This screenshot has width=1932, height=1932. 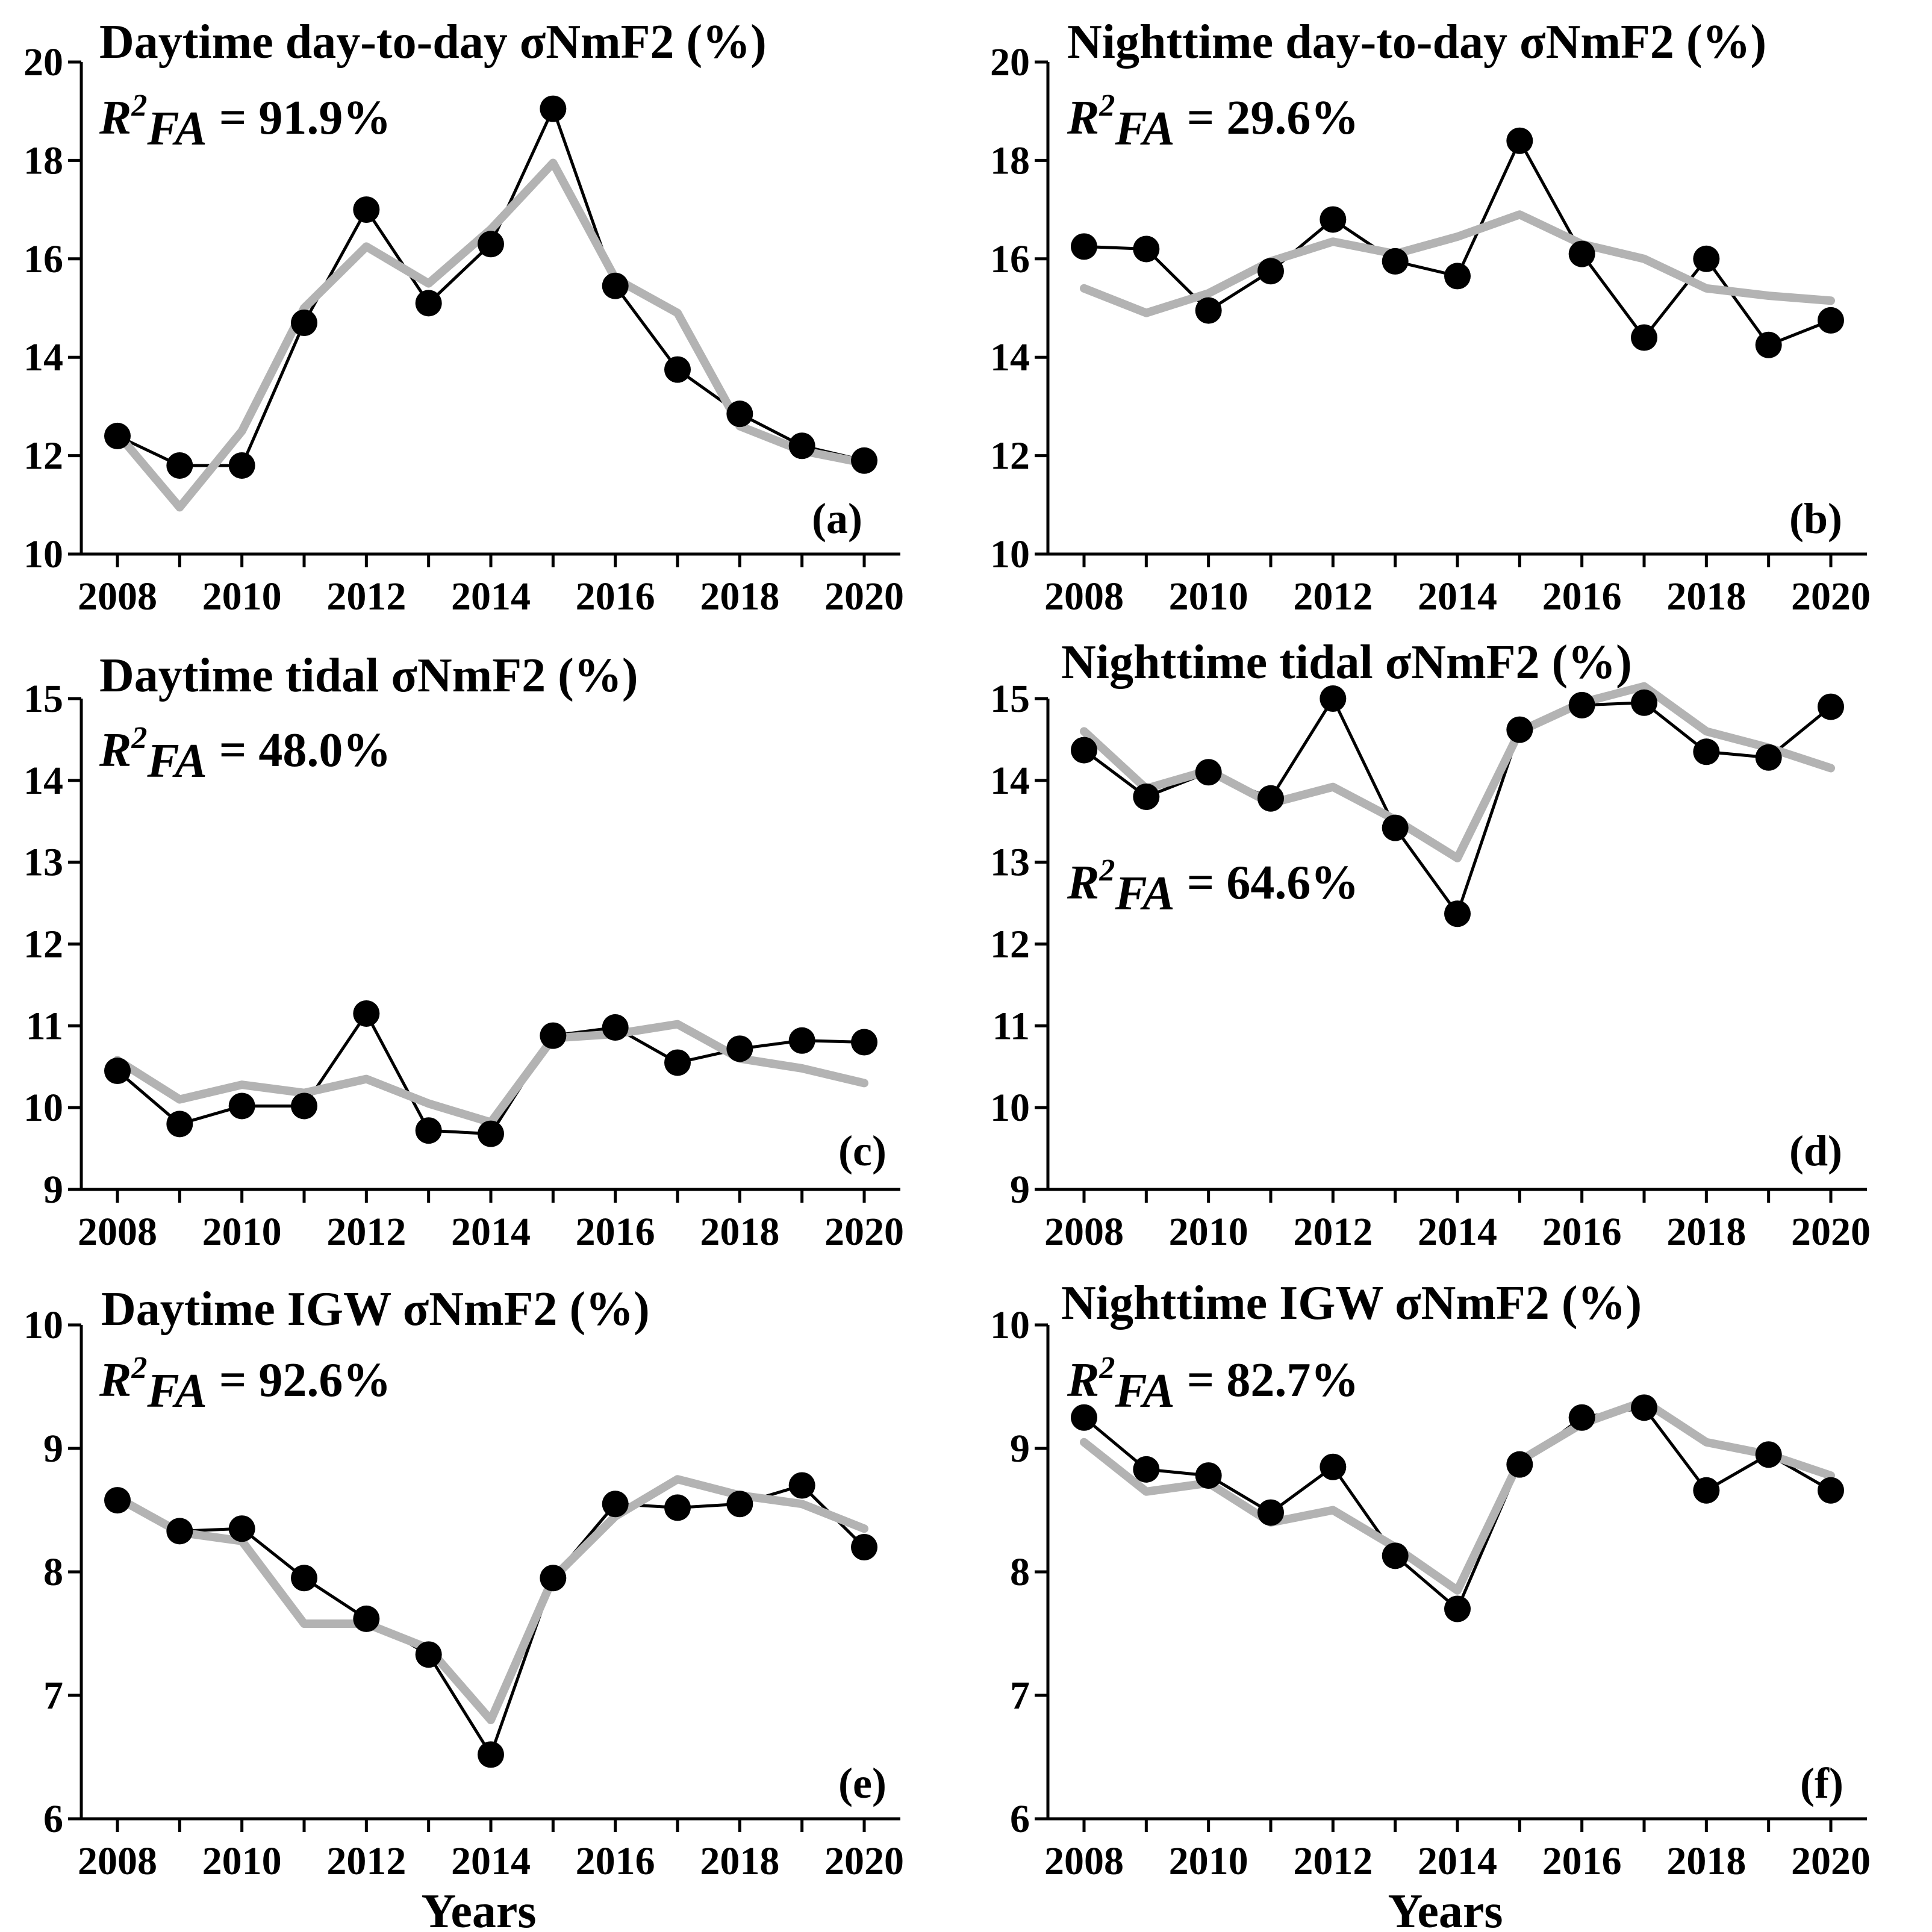 I want to click on panel-tag: (a), so click(x=837, y=518).